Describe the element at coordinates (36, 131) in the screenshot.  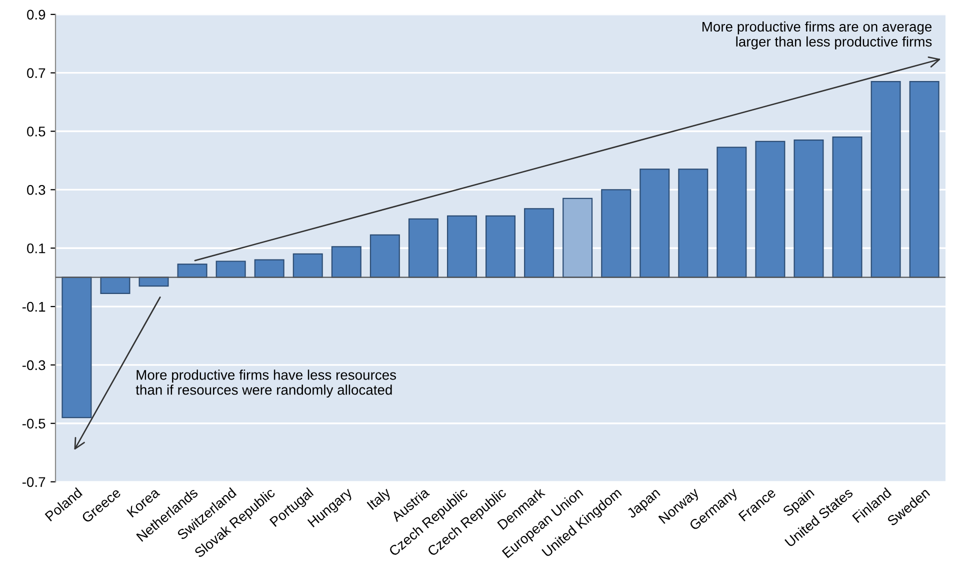
I see `y-tick-label: 0.5` at that location.